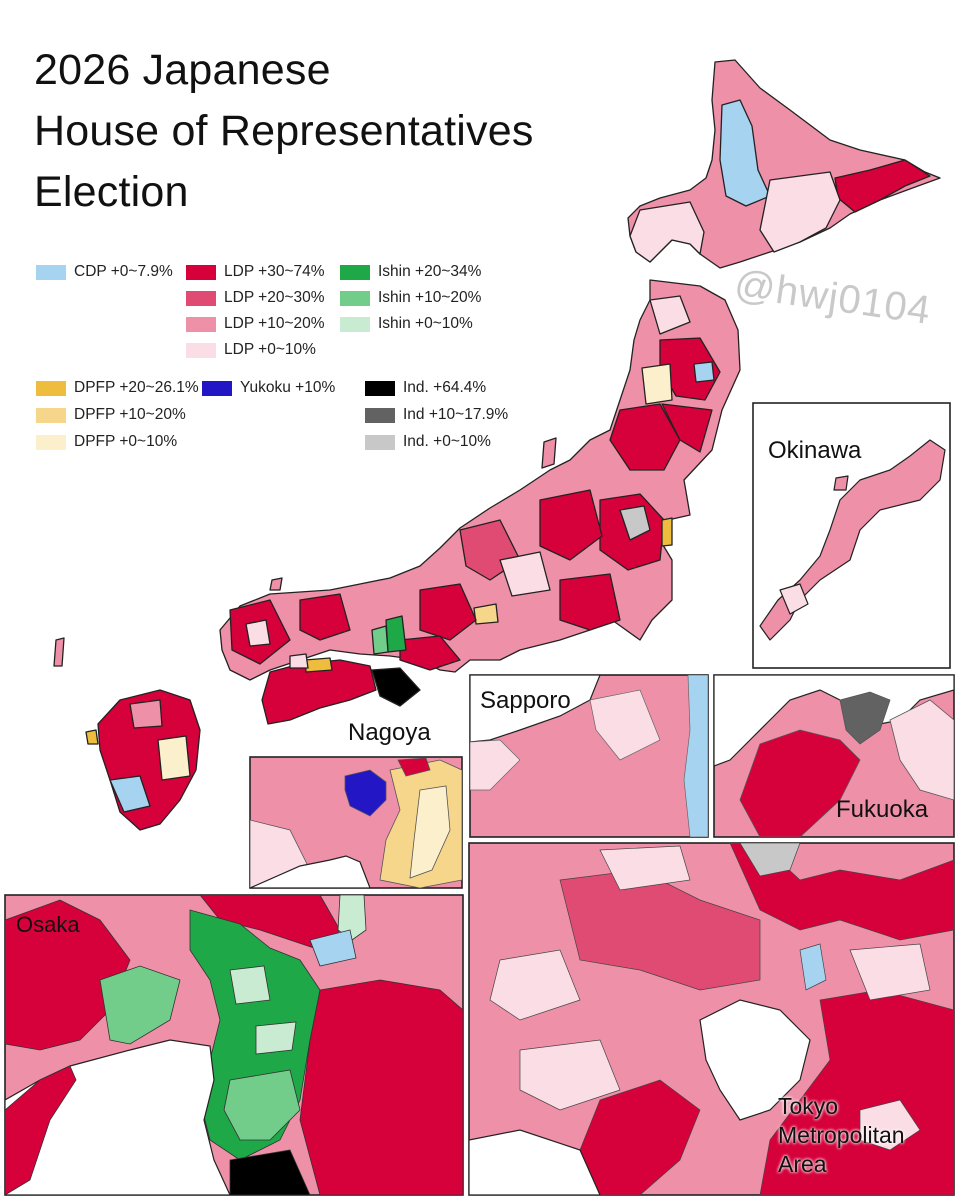  What do you see at coordinates (274, 271) in the screenshot?
I see `legend-label: LDP +30~74%` at bounding box center [274, 271].